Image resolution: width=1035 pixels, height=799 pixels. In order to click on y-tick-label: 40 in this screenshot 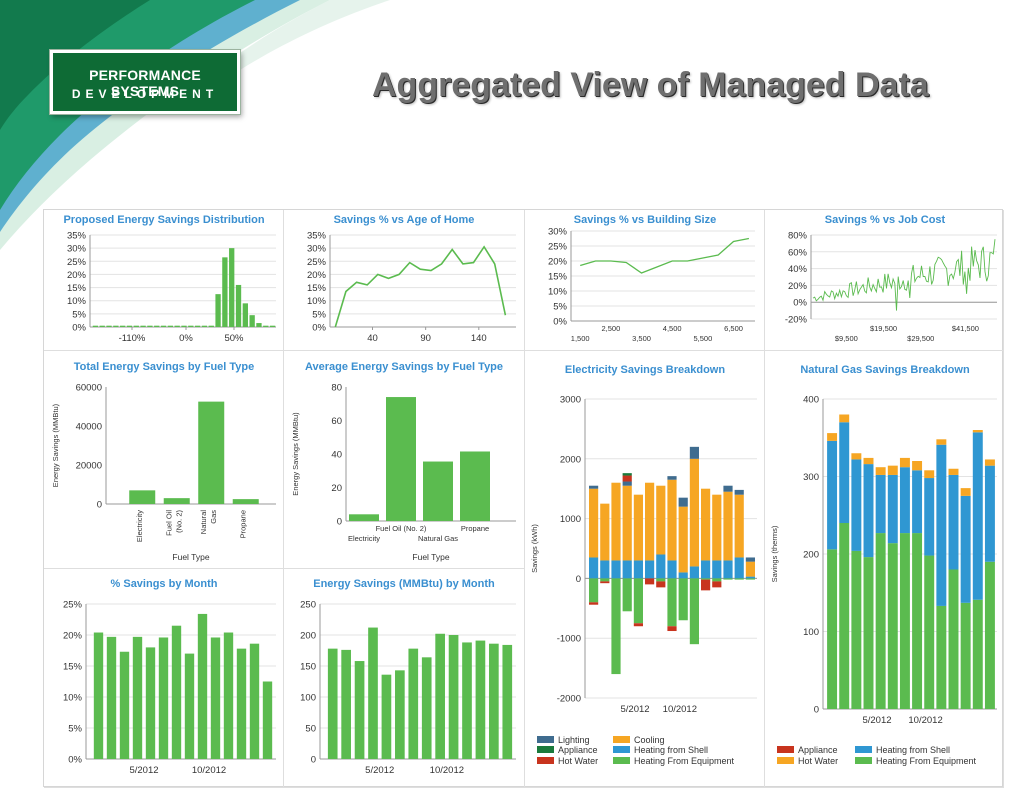, I will do `click(336, 455)`.